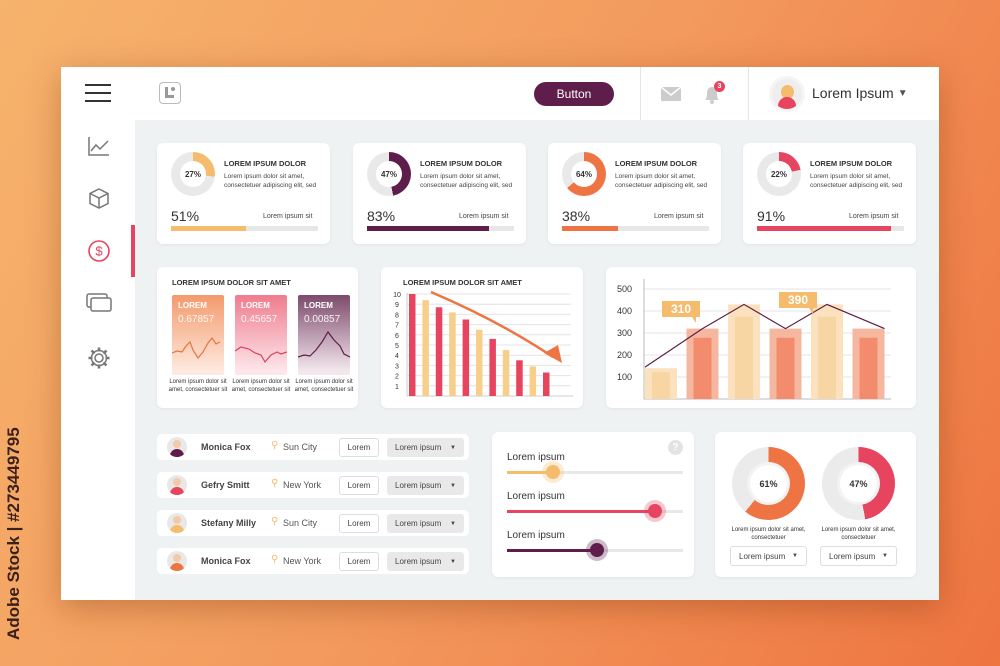 The image size is (1000, 666). What do you see at coordinates (302, 485) in the screenshot?
I see `person-city: New York` at bounding box center [302, 485].